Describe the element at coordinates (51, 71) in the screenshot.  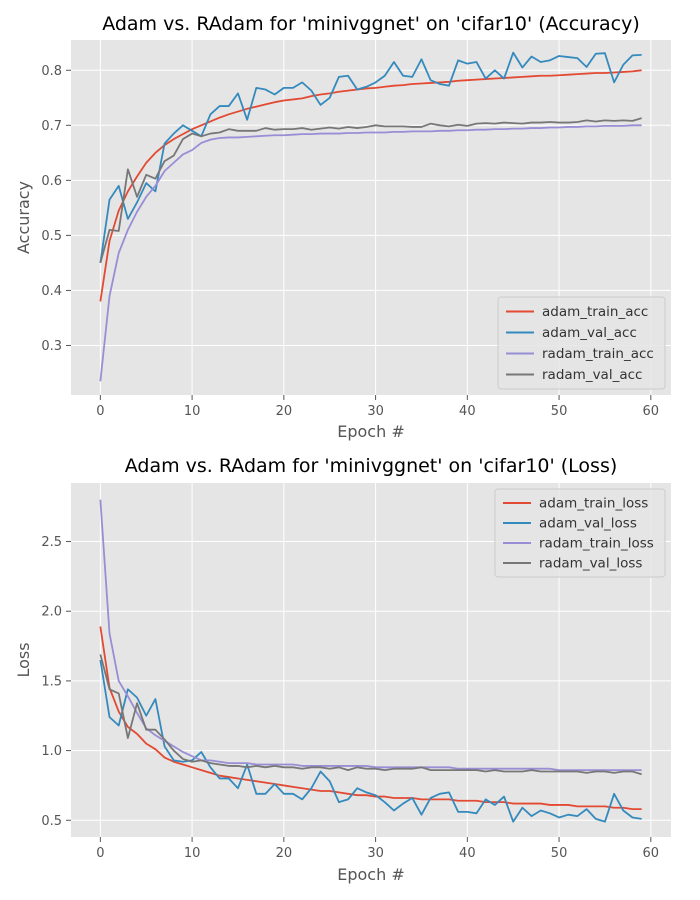
I see `y-tick-label: 0.8` at that location.